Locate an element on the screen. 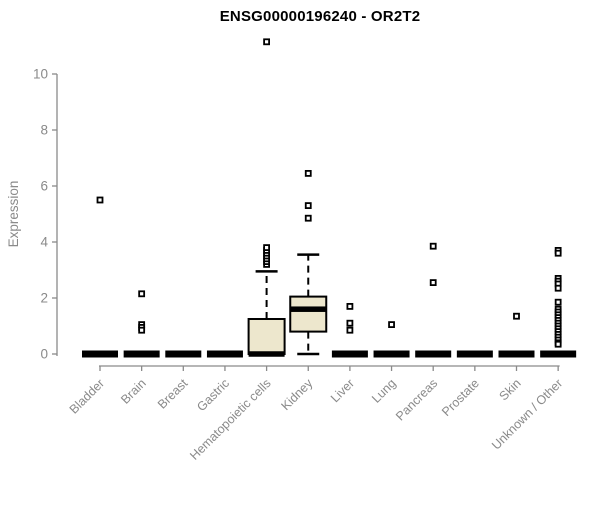 The height and width of the screenshot is (505, 600). zero-box-unknown-other is located at coordinates (558, 354).